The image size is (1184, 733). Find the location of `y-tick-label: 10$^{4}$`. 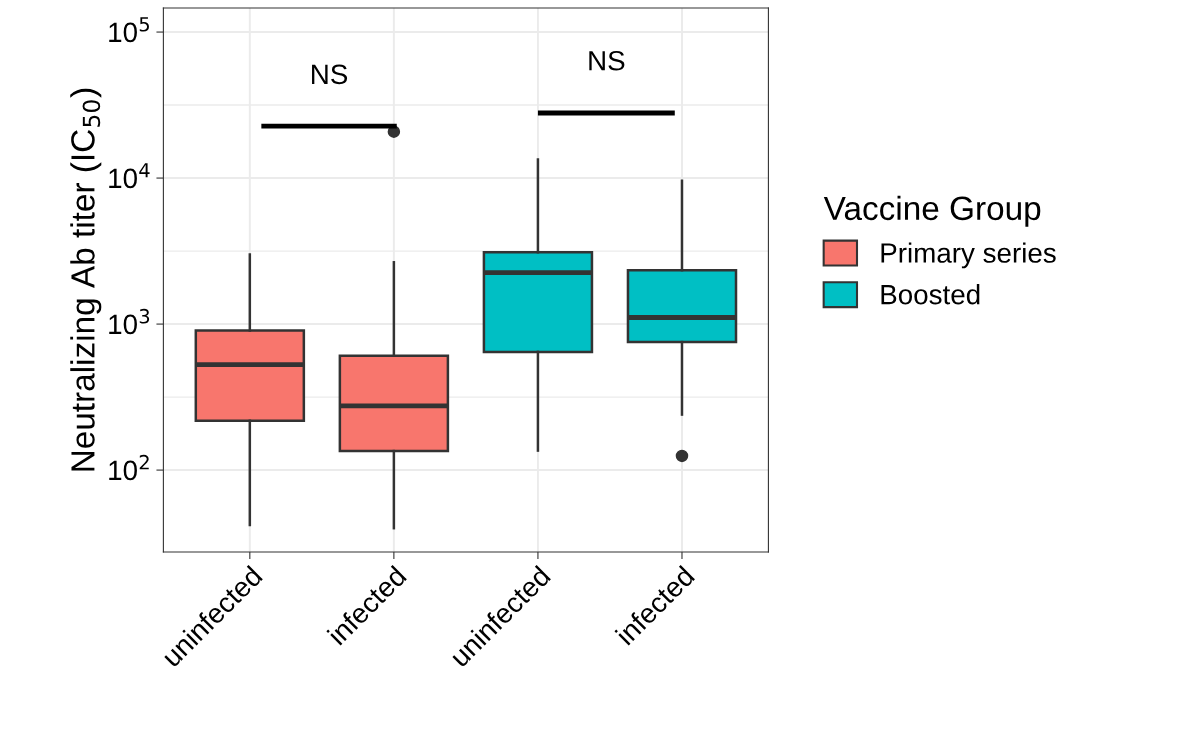

y-tick-label: 10$^{4}$ is located at coordinates (129, 176).